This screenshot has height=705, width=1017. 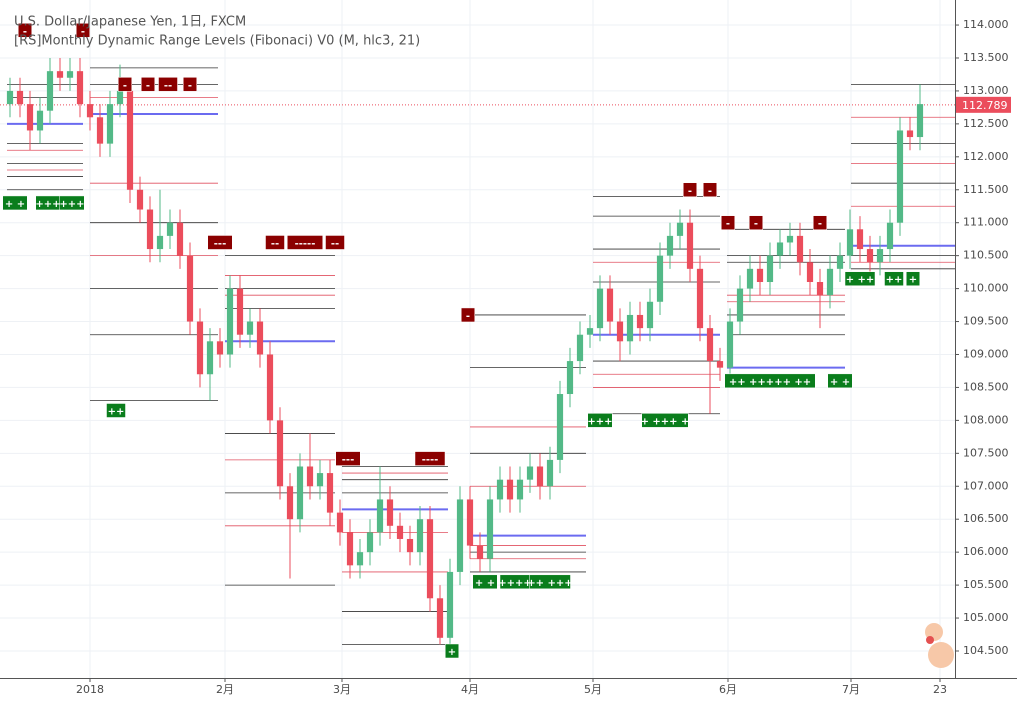 I want to click on y-tick-label: 109.000, so click(x=986, y=353).